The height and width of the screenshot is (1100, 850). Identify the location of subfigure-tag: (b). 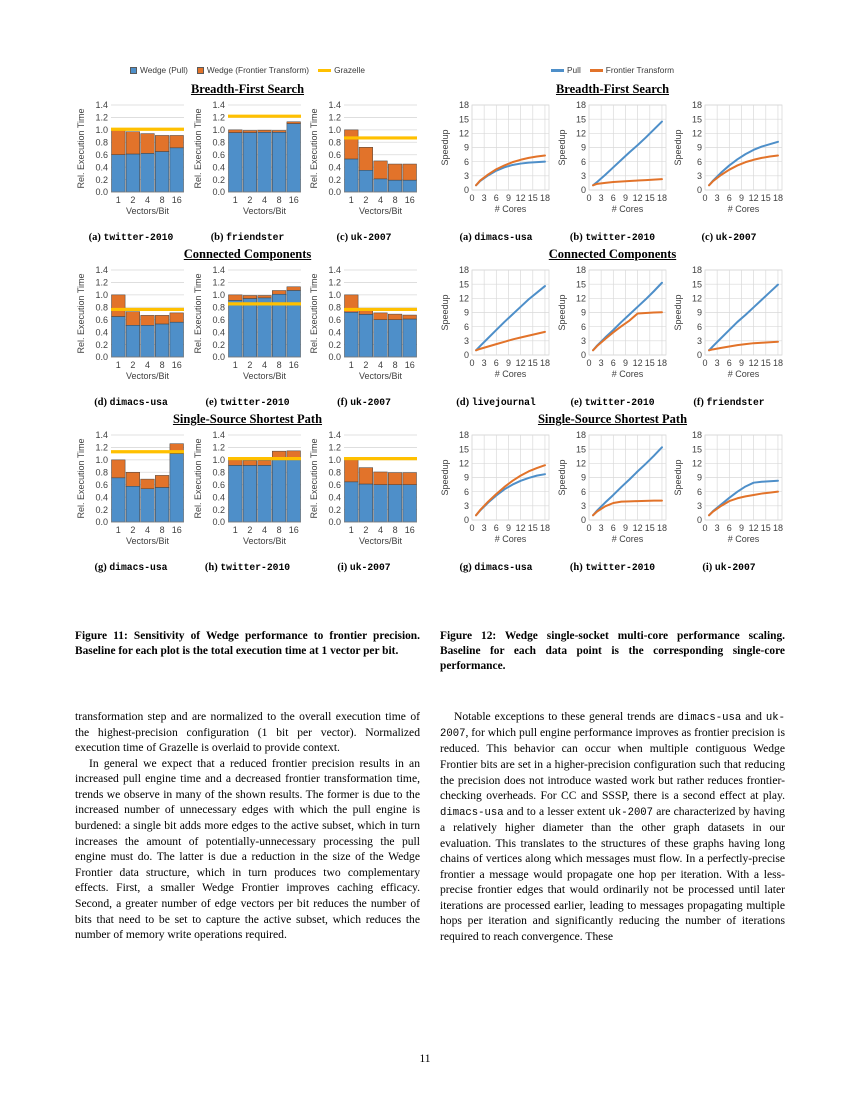
(577, 237).